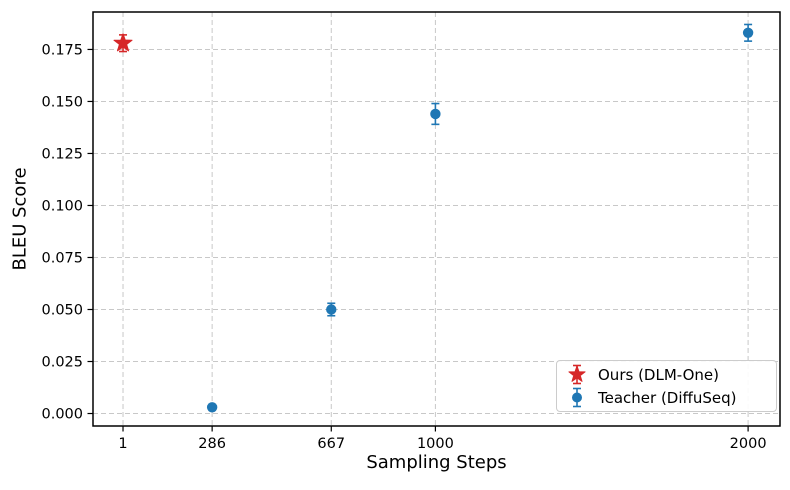 This screenshot has width=790, height=490. What do you see at coordinates (62, 206) in the screenshot?
I see `y-tick-label: 0.100` at bounding box center [62, 206].